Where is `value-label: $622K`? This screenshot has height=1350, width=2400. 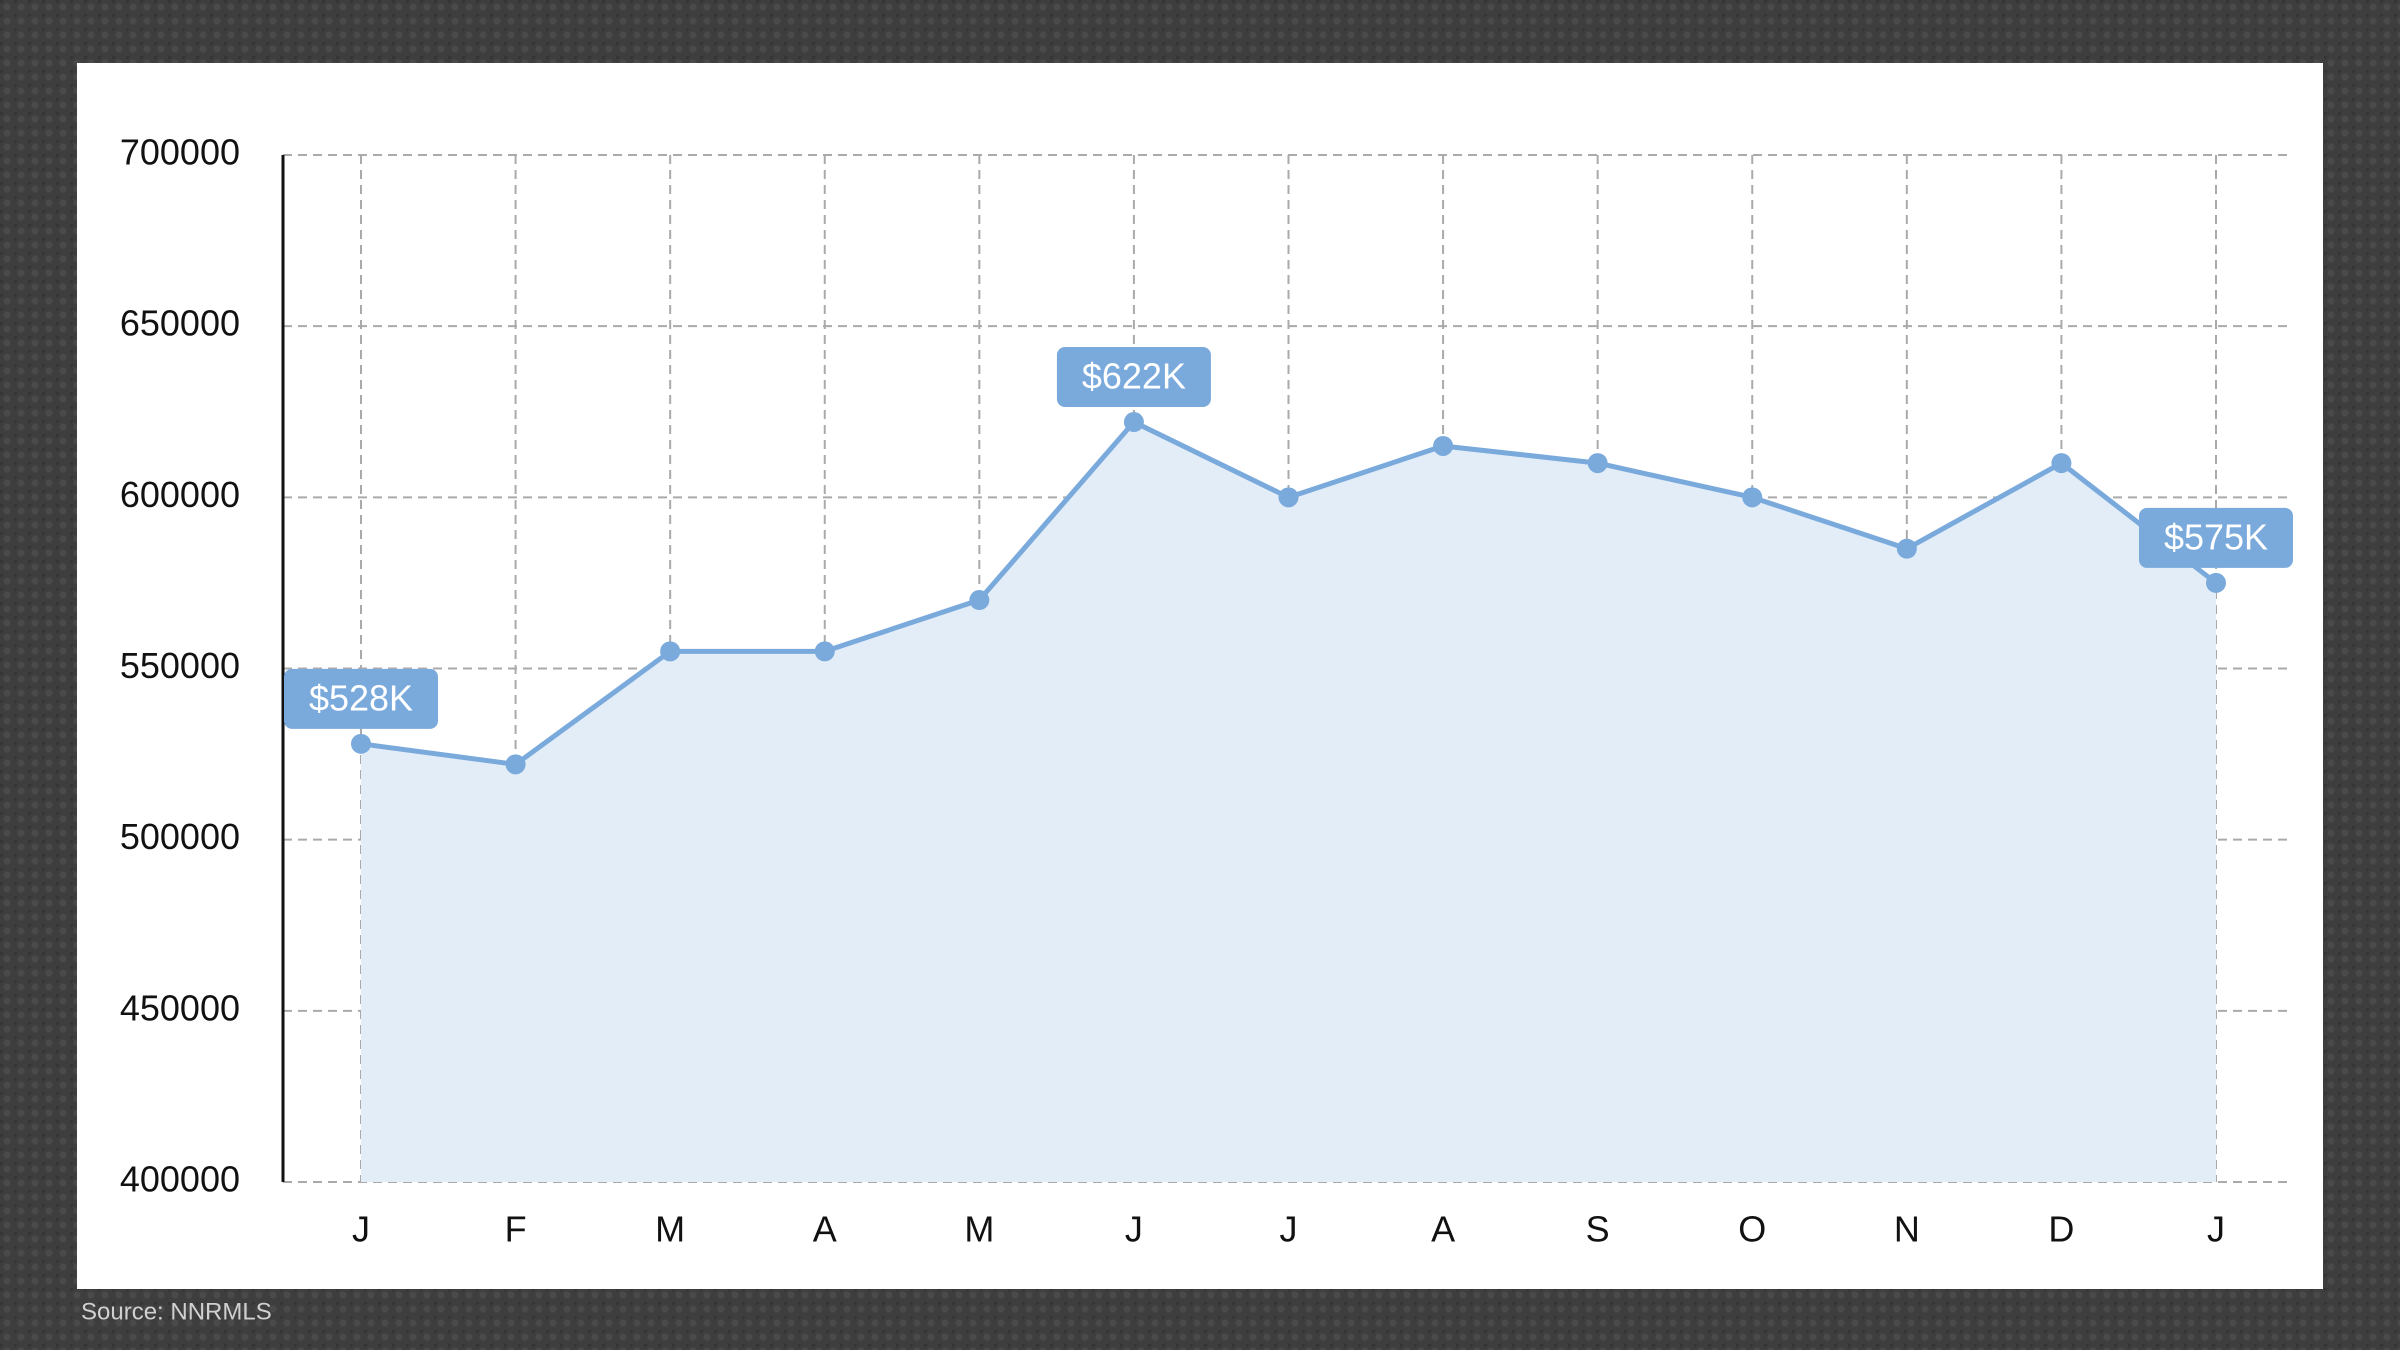
value-label: $622K is located at coordinates (1134, 376).